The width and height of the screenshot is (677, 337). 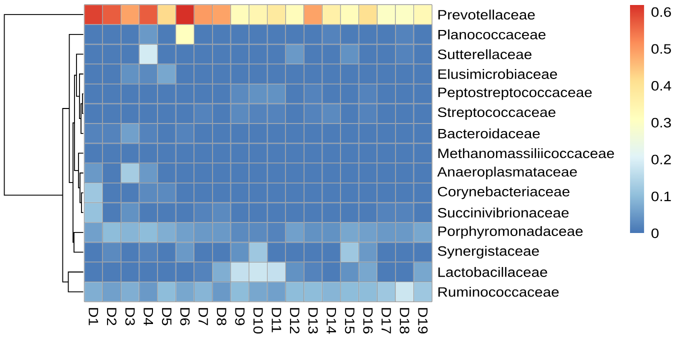 What do you see at coordinates (240, 317) in the screenshot?
I see `x-tick-label: D9` at bounding box center [240, 317].